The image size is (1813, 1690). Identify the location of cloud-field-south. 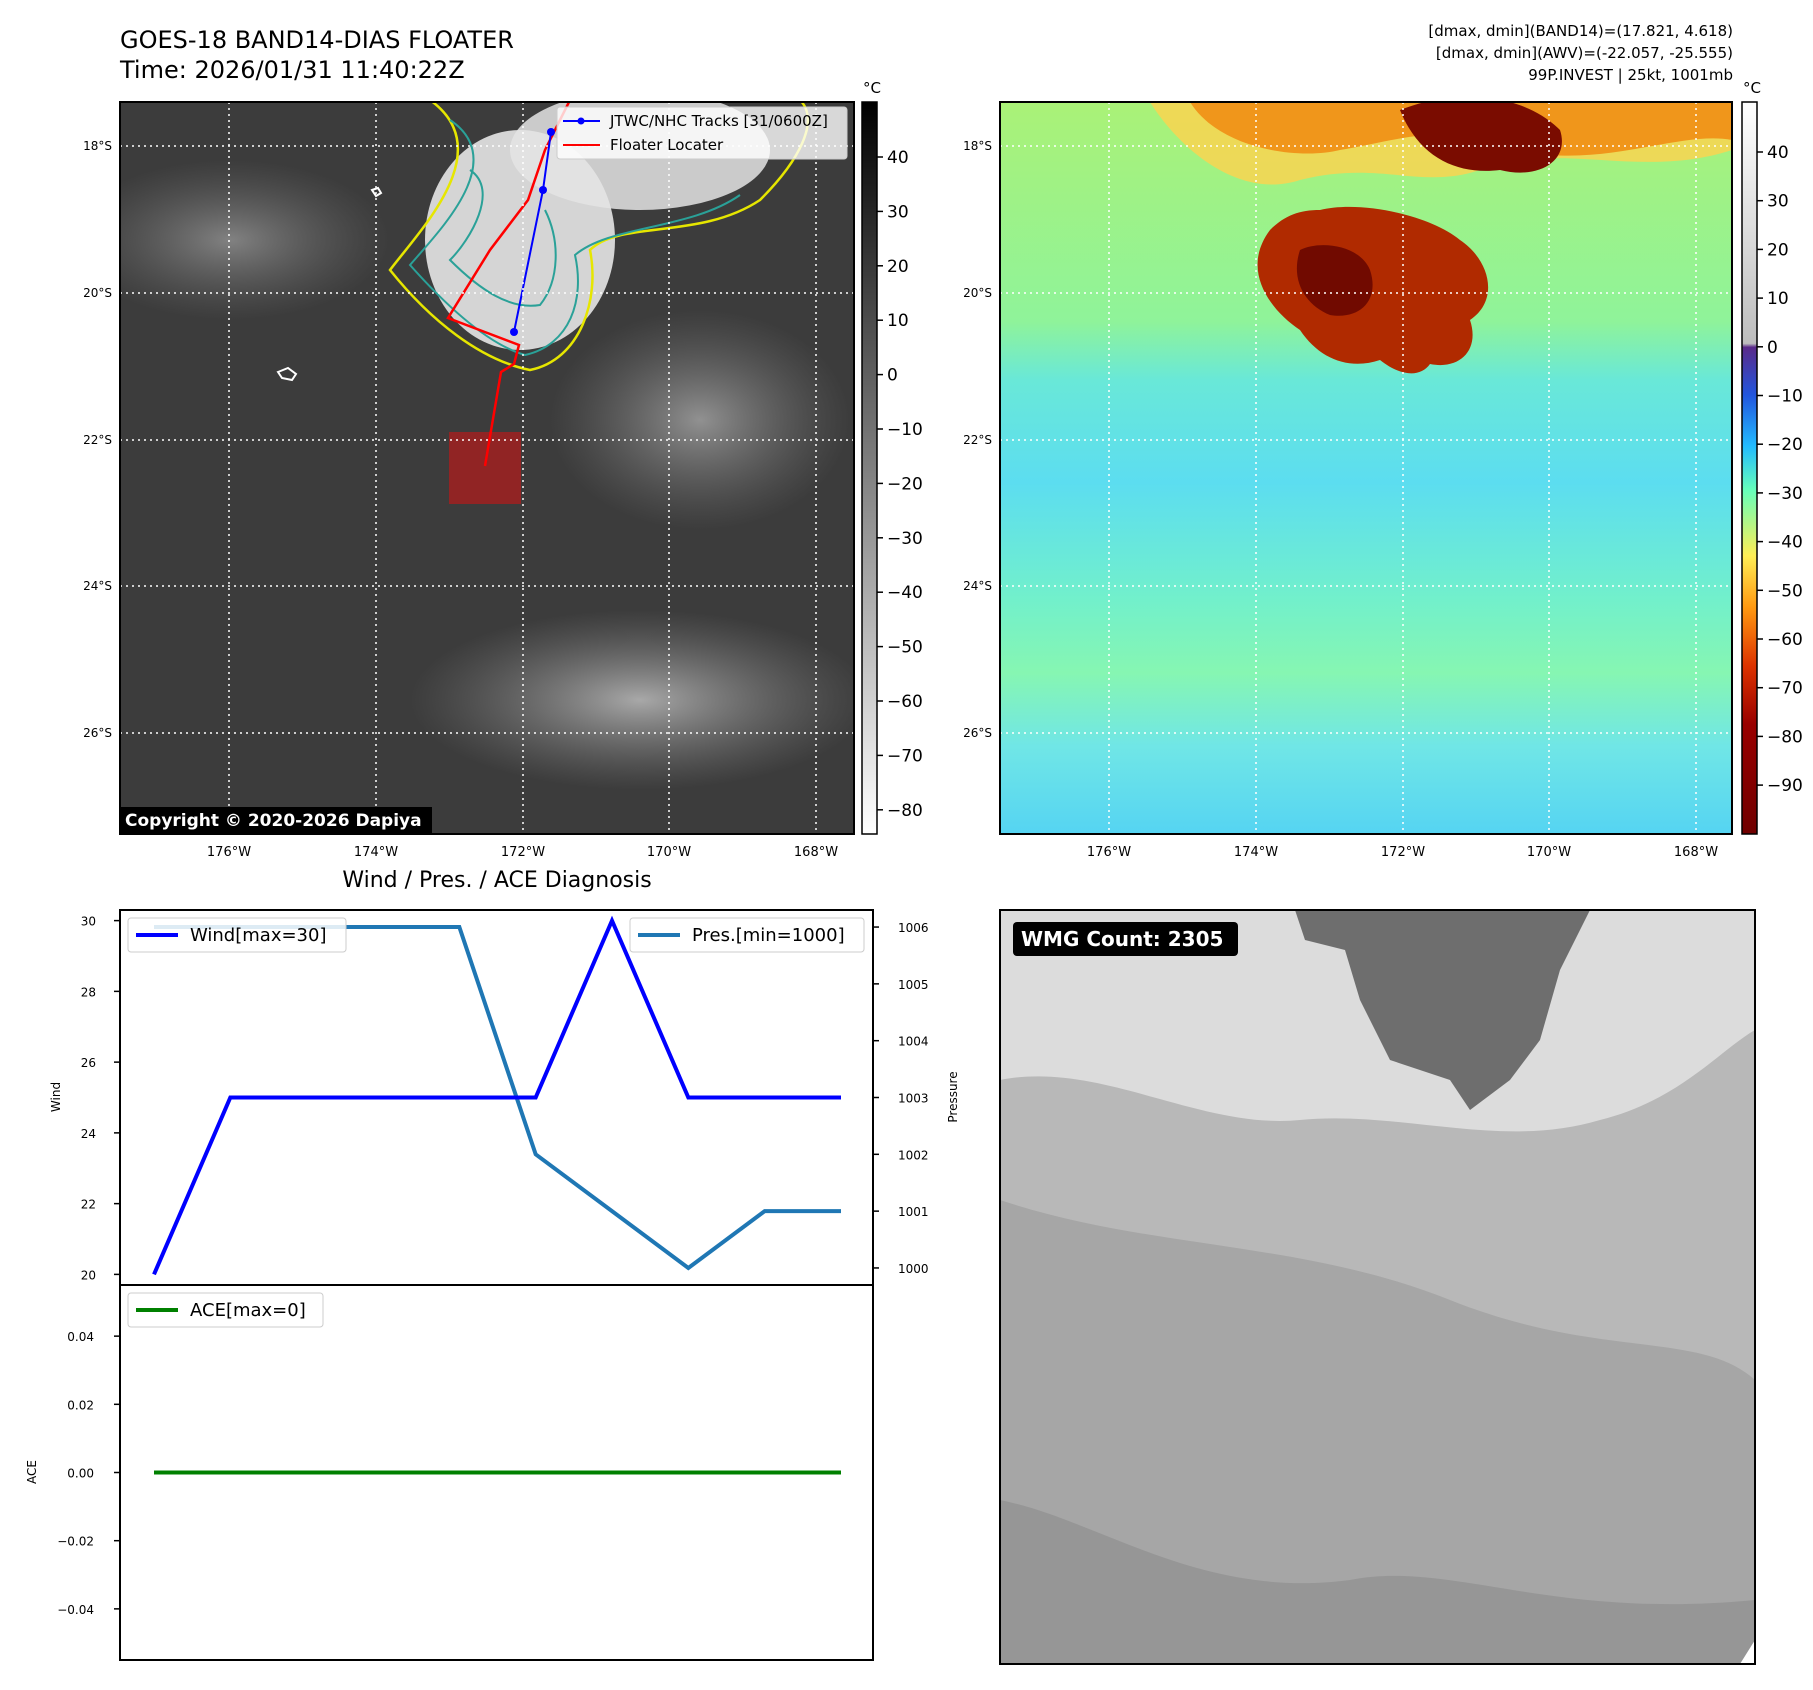
(632, 700).